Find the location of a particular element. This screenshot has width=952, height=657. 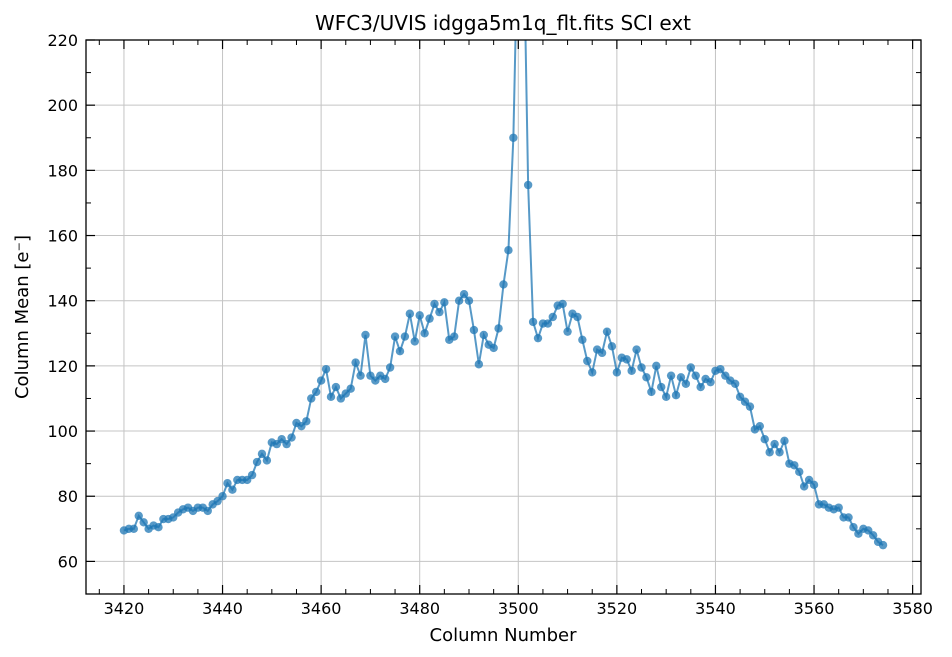

x-tick-label: 3500 is located at coordinates (518, 608).